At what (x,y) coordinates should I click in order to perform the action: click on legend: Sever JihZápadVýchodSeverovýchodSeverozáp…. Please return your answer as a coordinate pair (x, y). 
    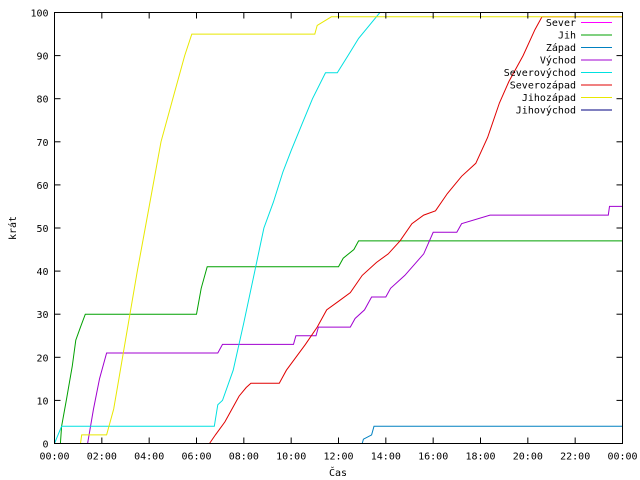
    Looking at the image, I should click on (558, 67).